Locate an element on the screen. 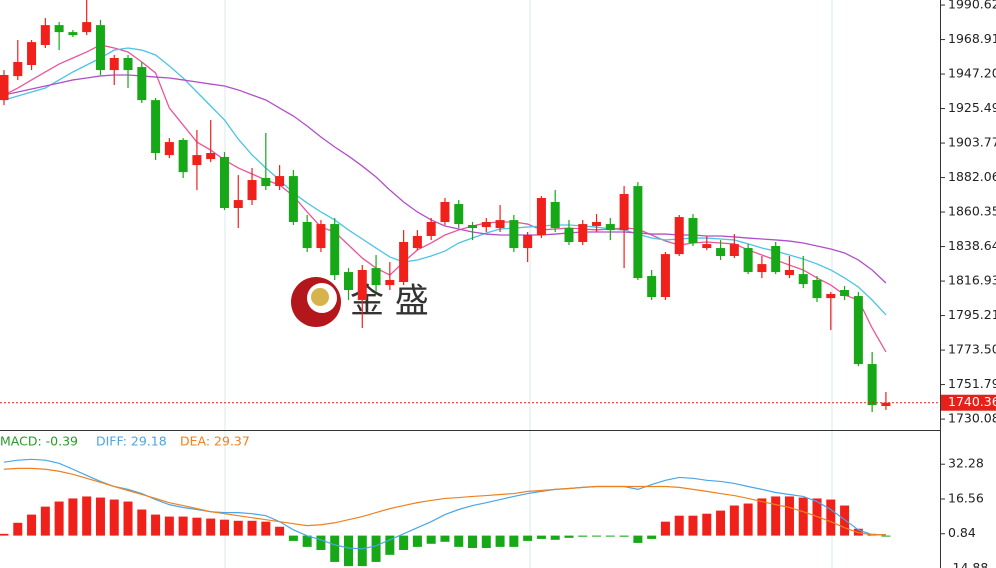 The width and height of the screenshot is (996, 568). y-tick-label: 1773.50 is located at coordinates (972, 349).